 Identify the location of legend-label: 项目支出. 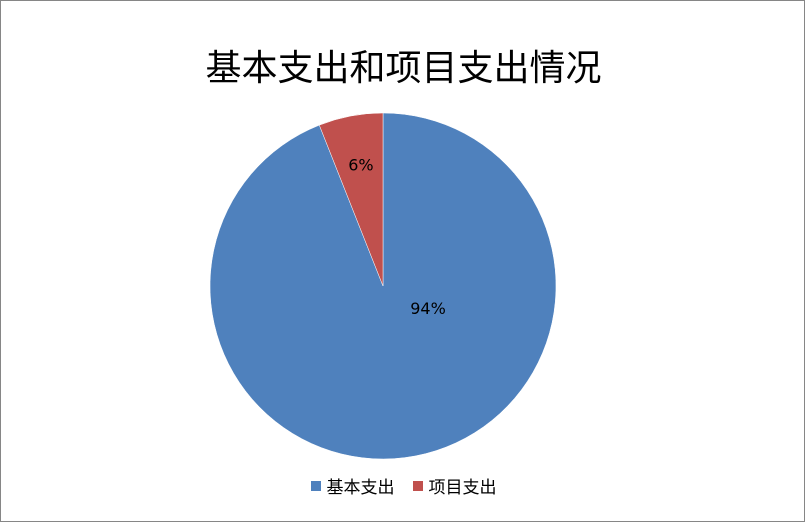
(462, 488).